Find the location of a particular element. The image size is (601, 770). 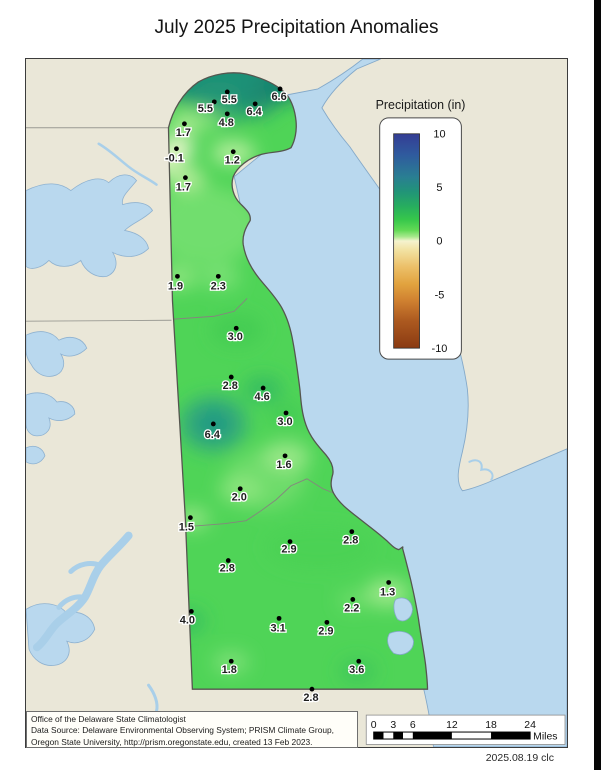

station-value-label: 1.6 is located at coordinates (283, 465).